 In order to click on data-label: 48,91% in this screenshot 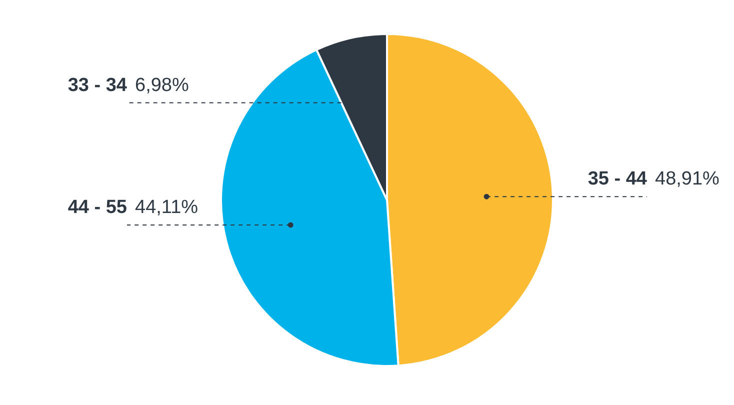, I will do `click(687, 179)`.